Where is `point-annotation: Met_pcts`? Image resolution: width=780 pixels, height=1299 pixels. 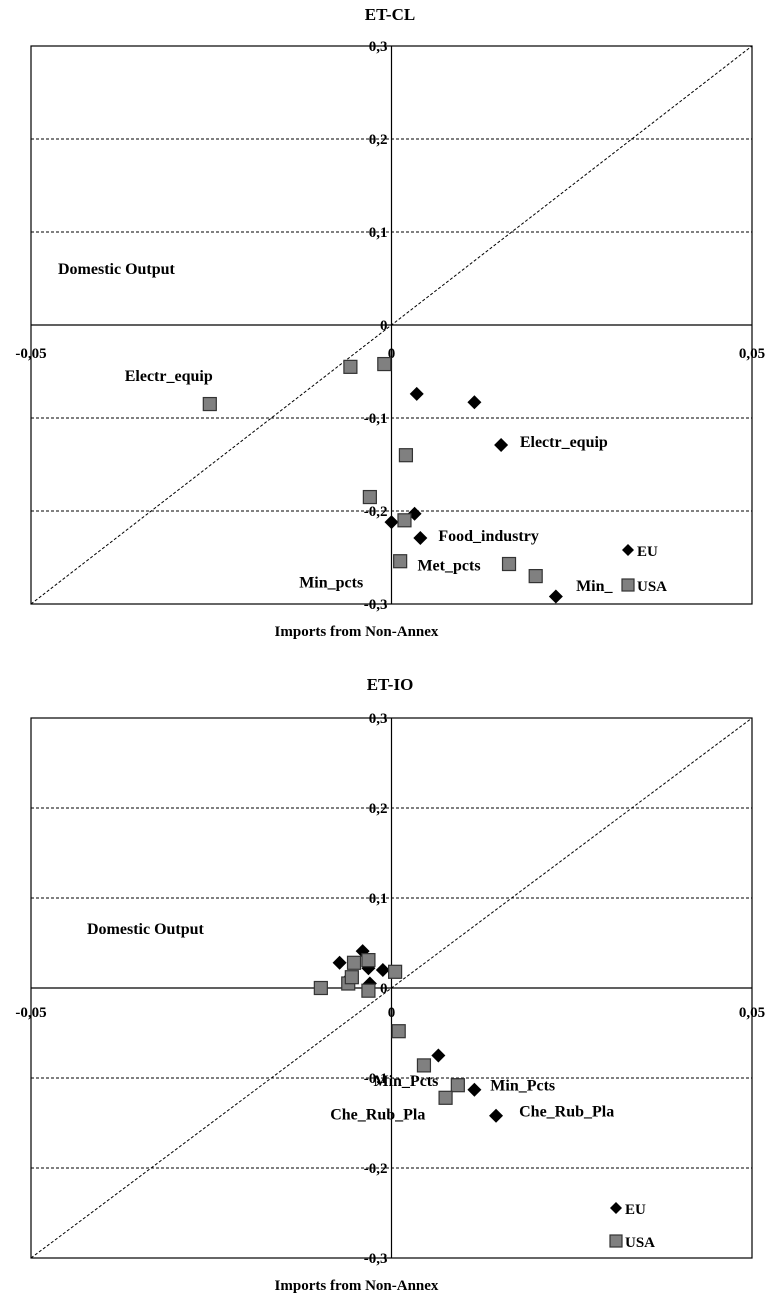 point-annotation: Met_pcts is located at coordinates (448, 566).